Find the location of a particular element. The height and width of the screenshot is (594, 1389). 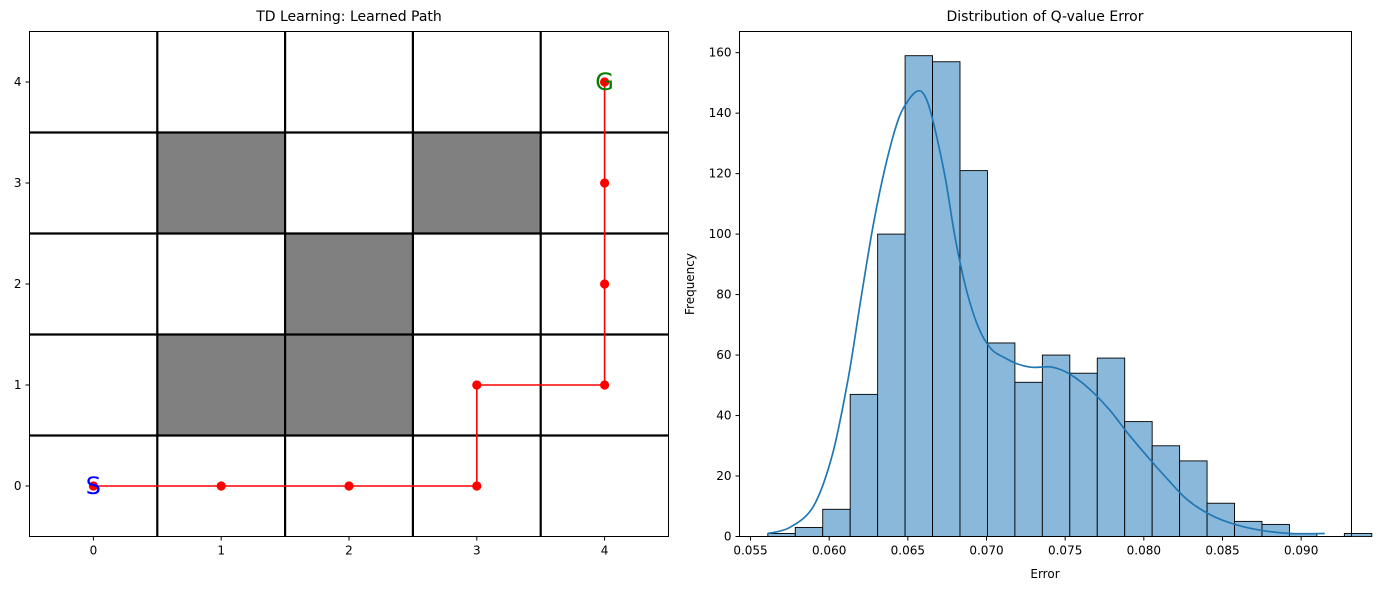

x-tick-label: 0.055 is located at coordinates (750, 551).